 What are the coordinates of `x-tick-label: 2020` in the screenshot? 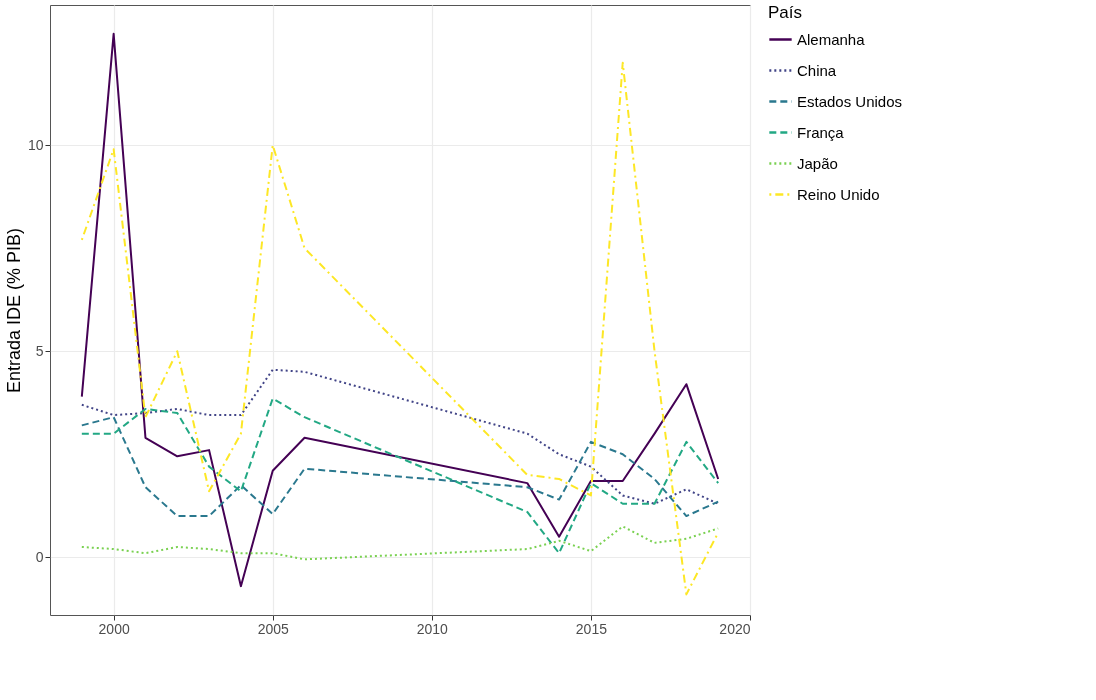 It's located at (735, 628).